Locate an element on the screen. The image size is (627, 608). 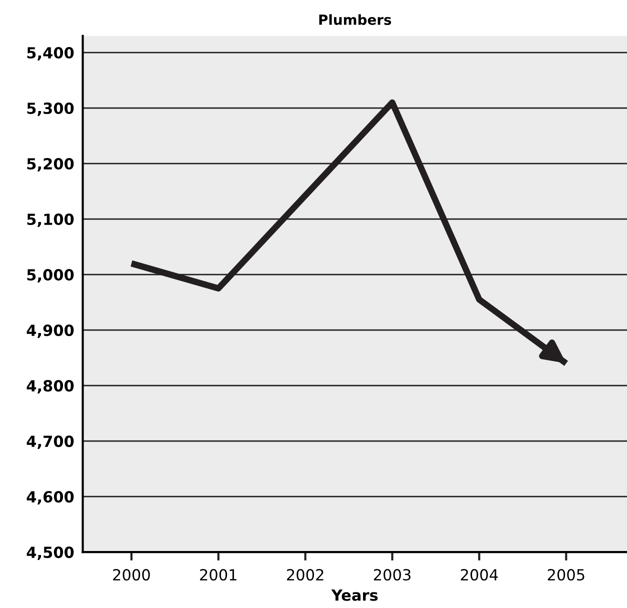
y-tick-label: 5,100 is located at coordinates (50, 221).